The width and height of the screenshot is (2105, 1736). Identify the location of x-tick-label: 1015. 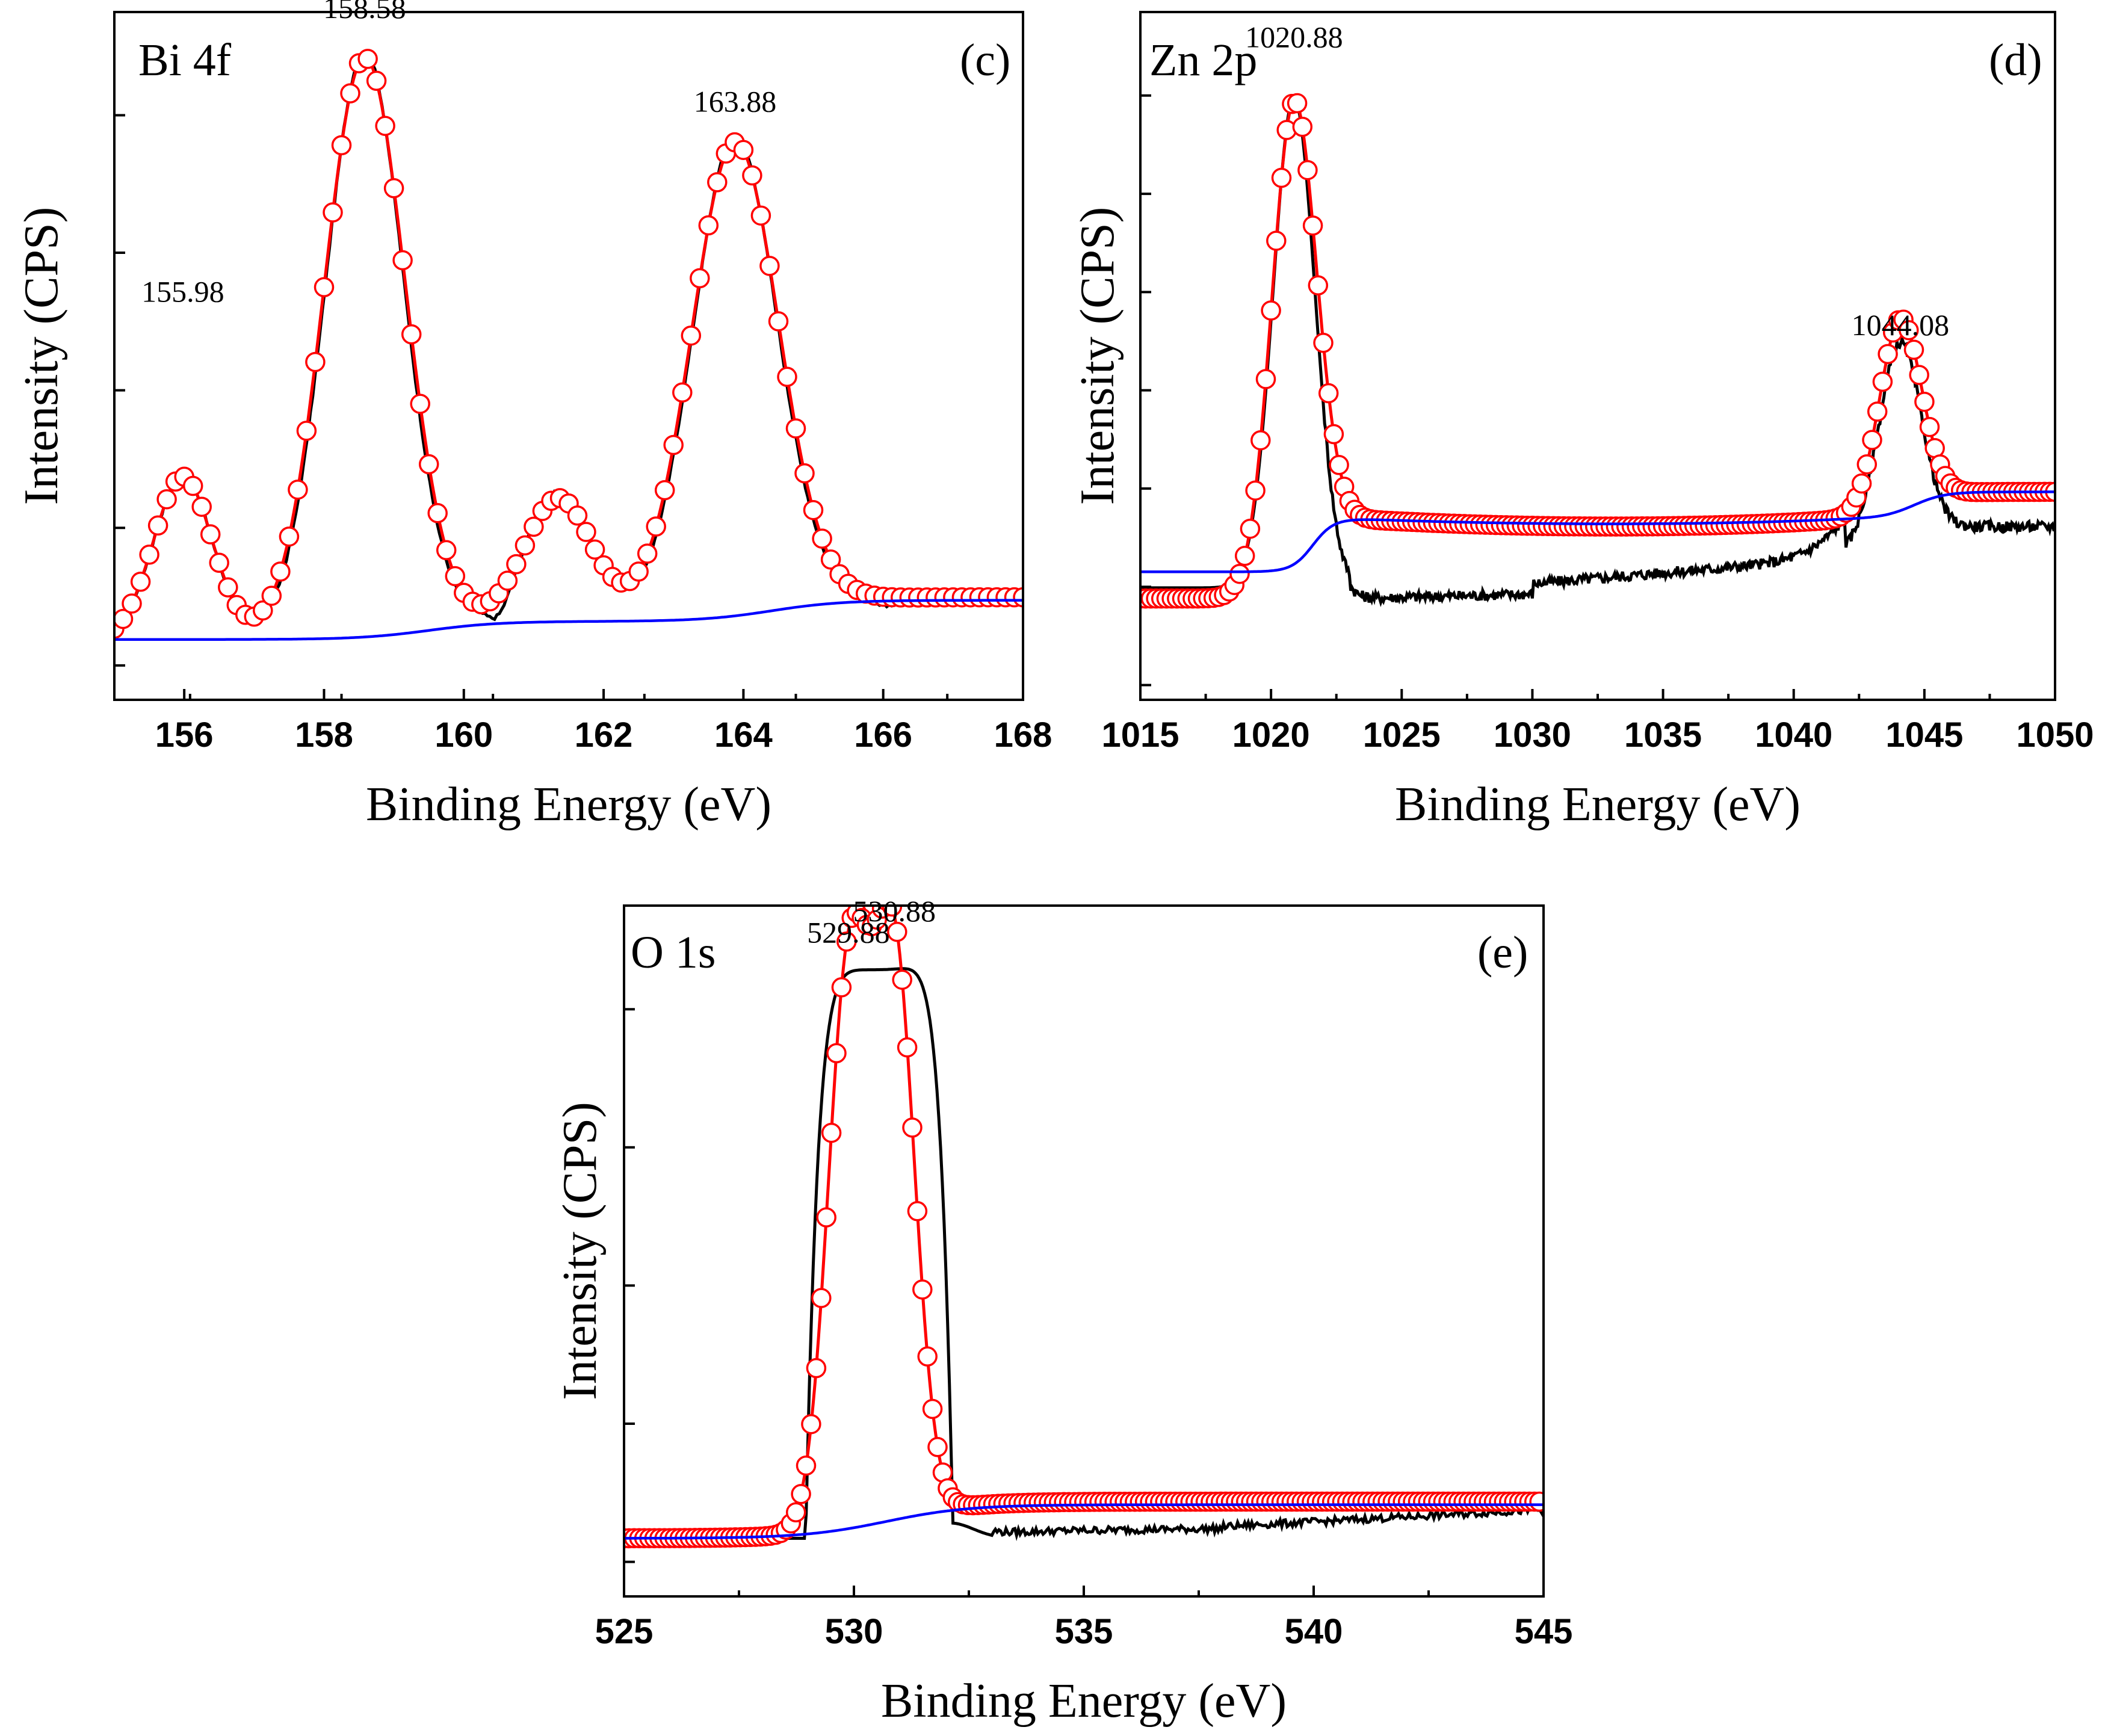
(1140, 735).